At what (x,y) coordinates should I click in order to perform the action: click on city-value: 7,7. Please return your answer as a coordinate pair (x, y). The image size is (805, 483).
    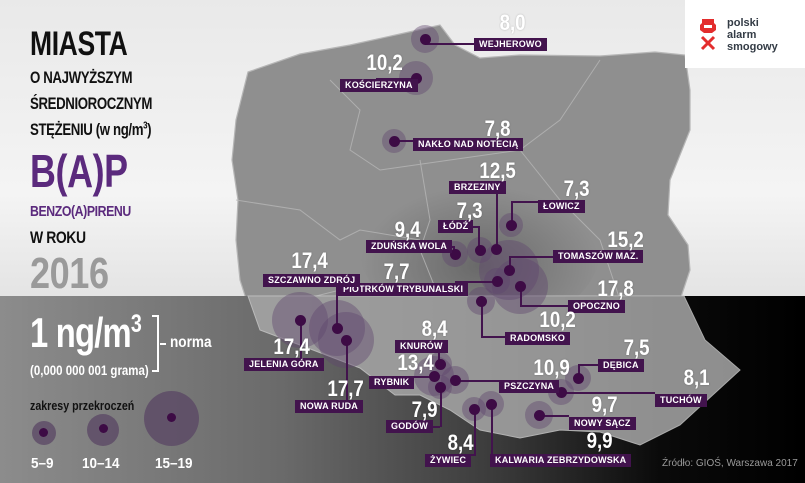
    Looking at the image, I should click on (396, 271).